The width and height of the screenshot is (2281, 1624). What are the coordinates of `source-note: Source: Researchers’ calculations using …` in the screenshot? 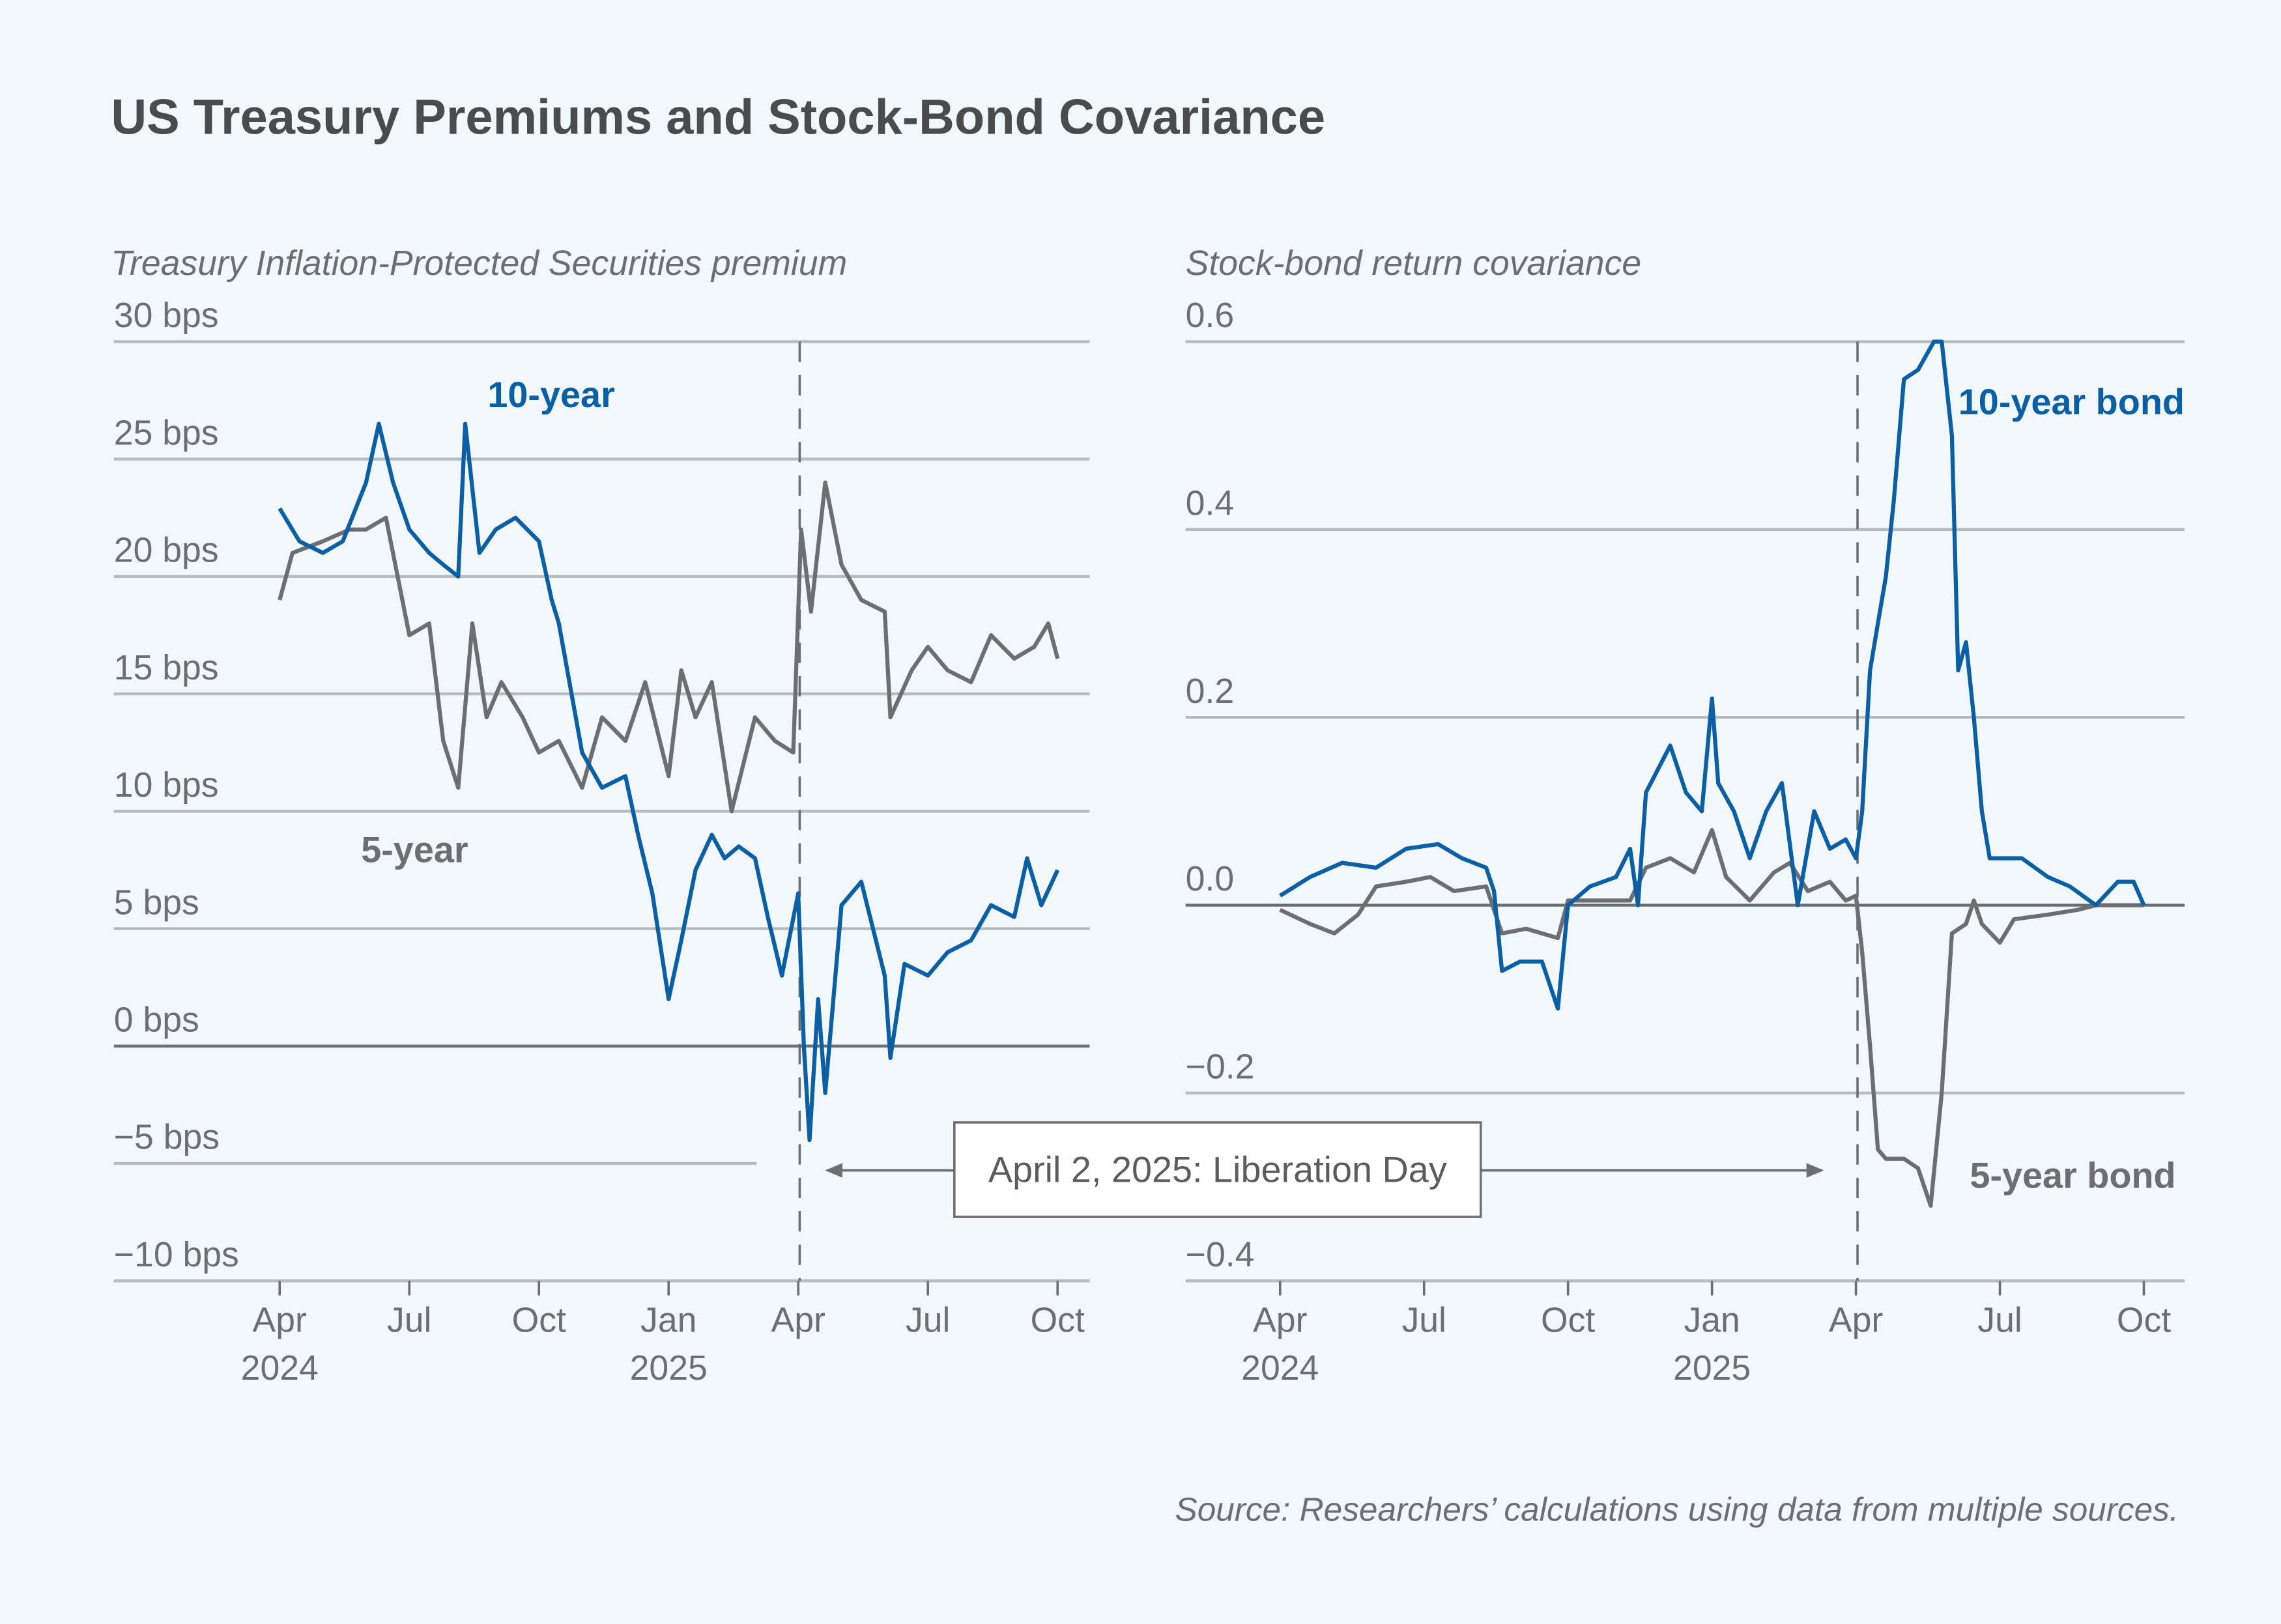 It's located at (1677, 1510).